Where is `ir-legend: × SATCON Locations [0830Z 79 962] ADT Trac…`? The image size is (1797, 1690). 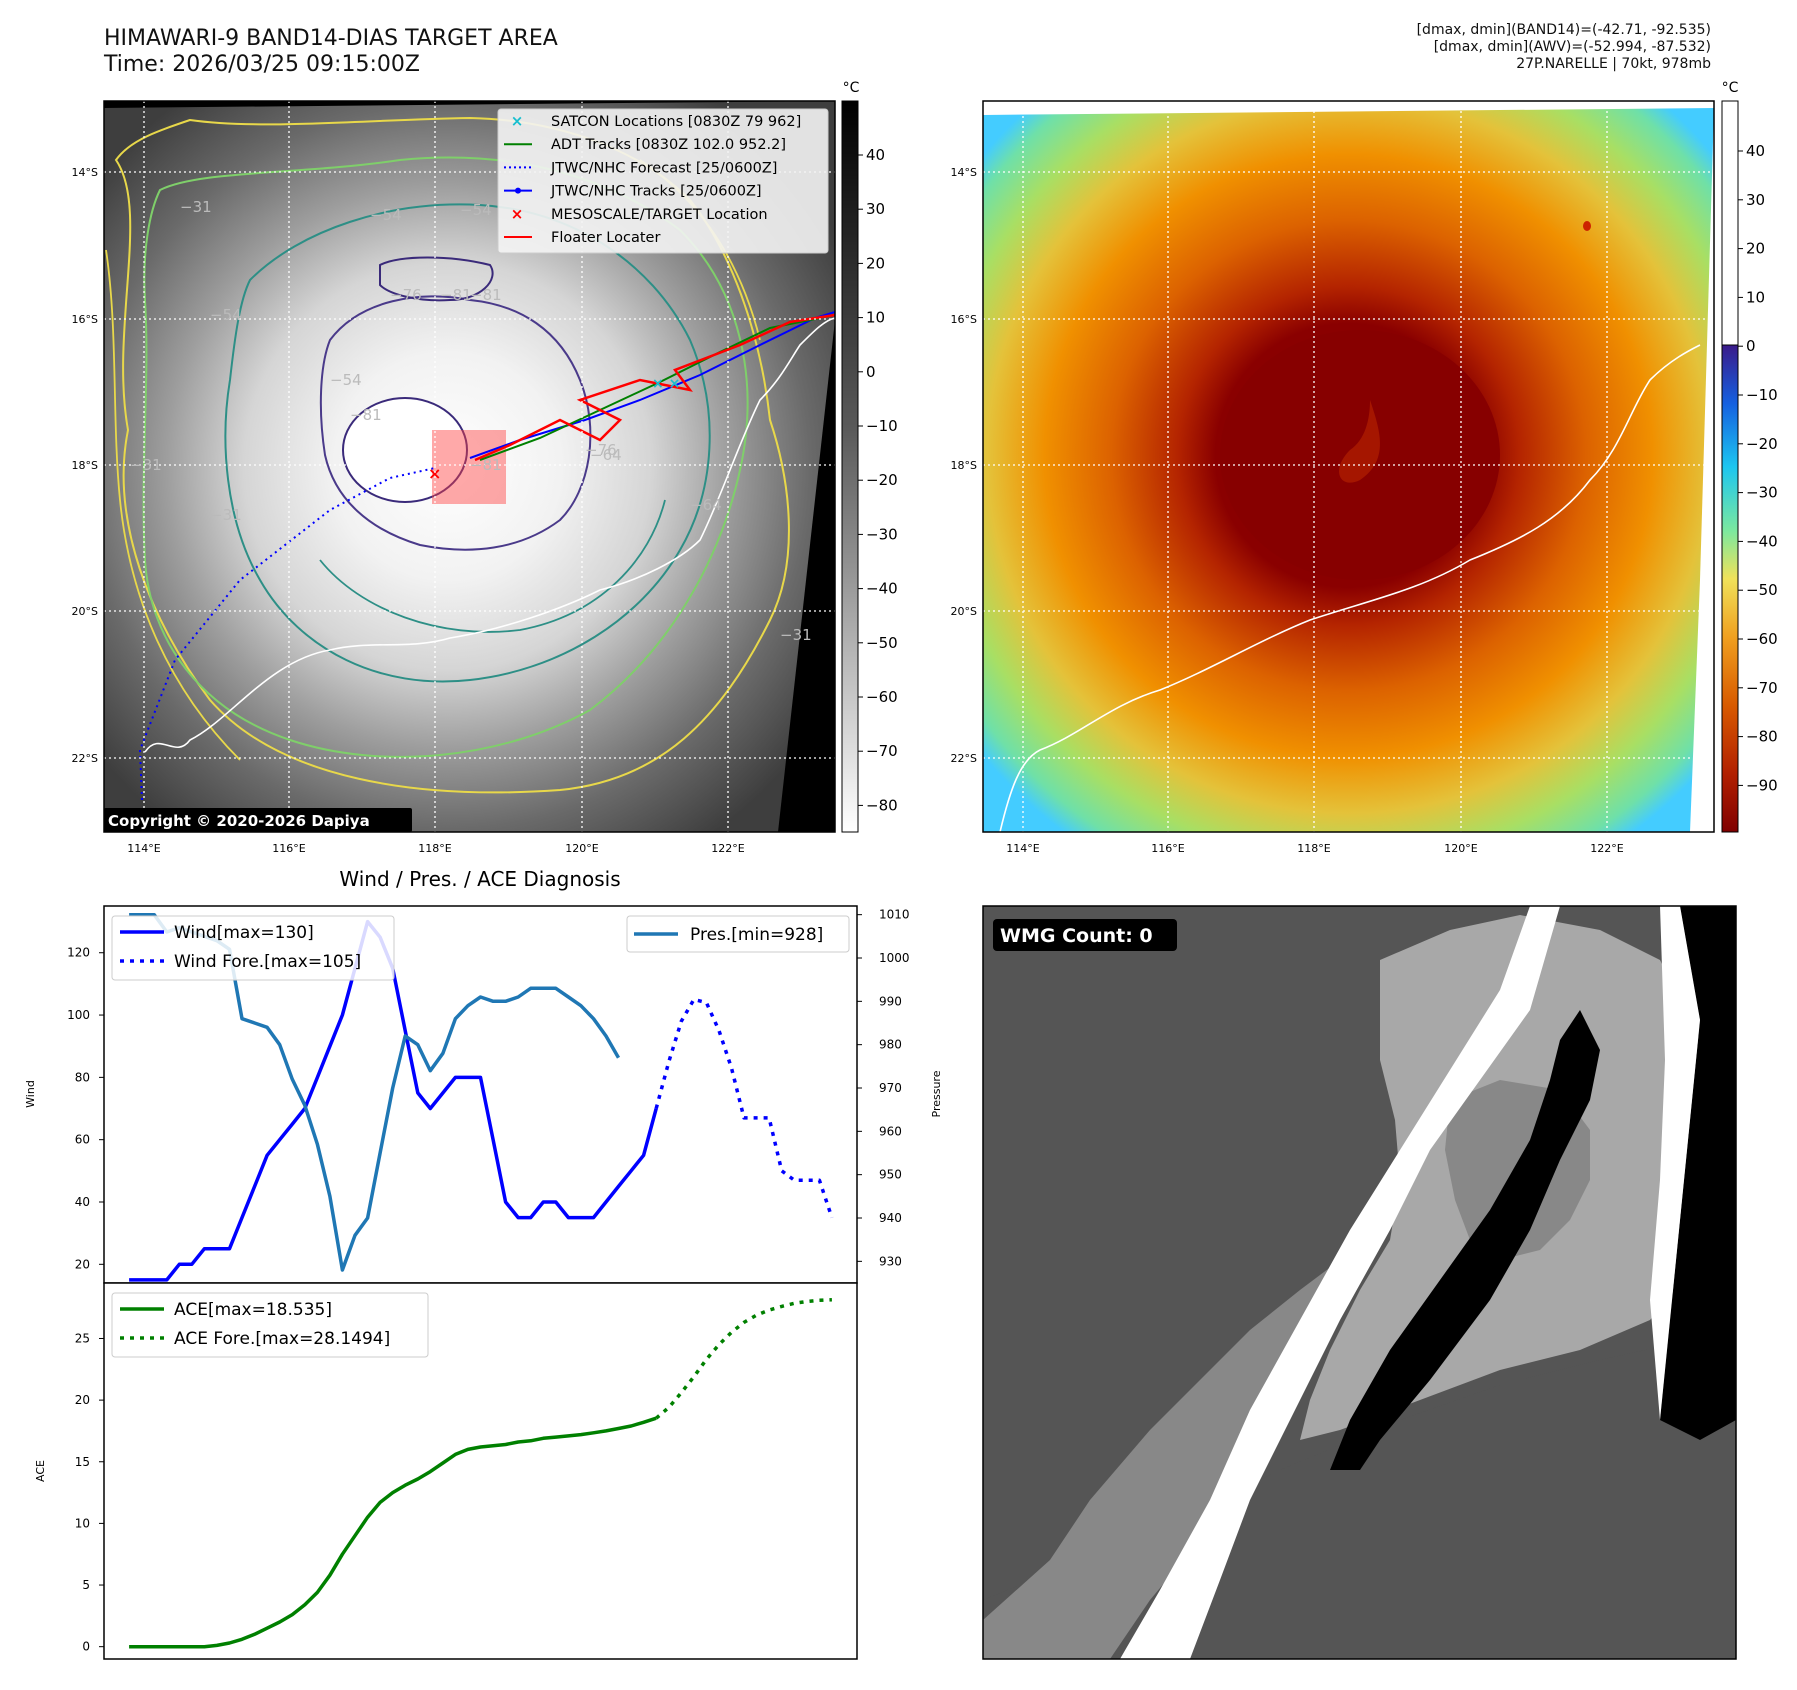 ir-legend: × SATCON Locations [0830Z 79 962] ADT Trac… is located at coordinates (663, 181).